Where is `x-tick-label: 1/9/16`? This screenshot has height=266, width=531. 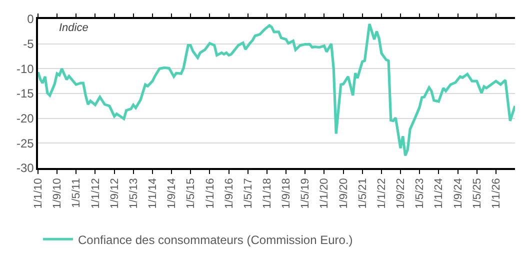 x-tick-label: 1/9/16 is located at coordinates (229, 193).